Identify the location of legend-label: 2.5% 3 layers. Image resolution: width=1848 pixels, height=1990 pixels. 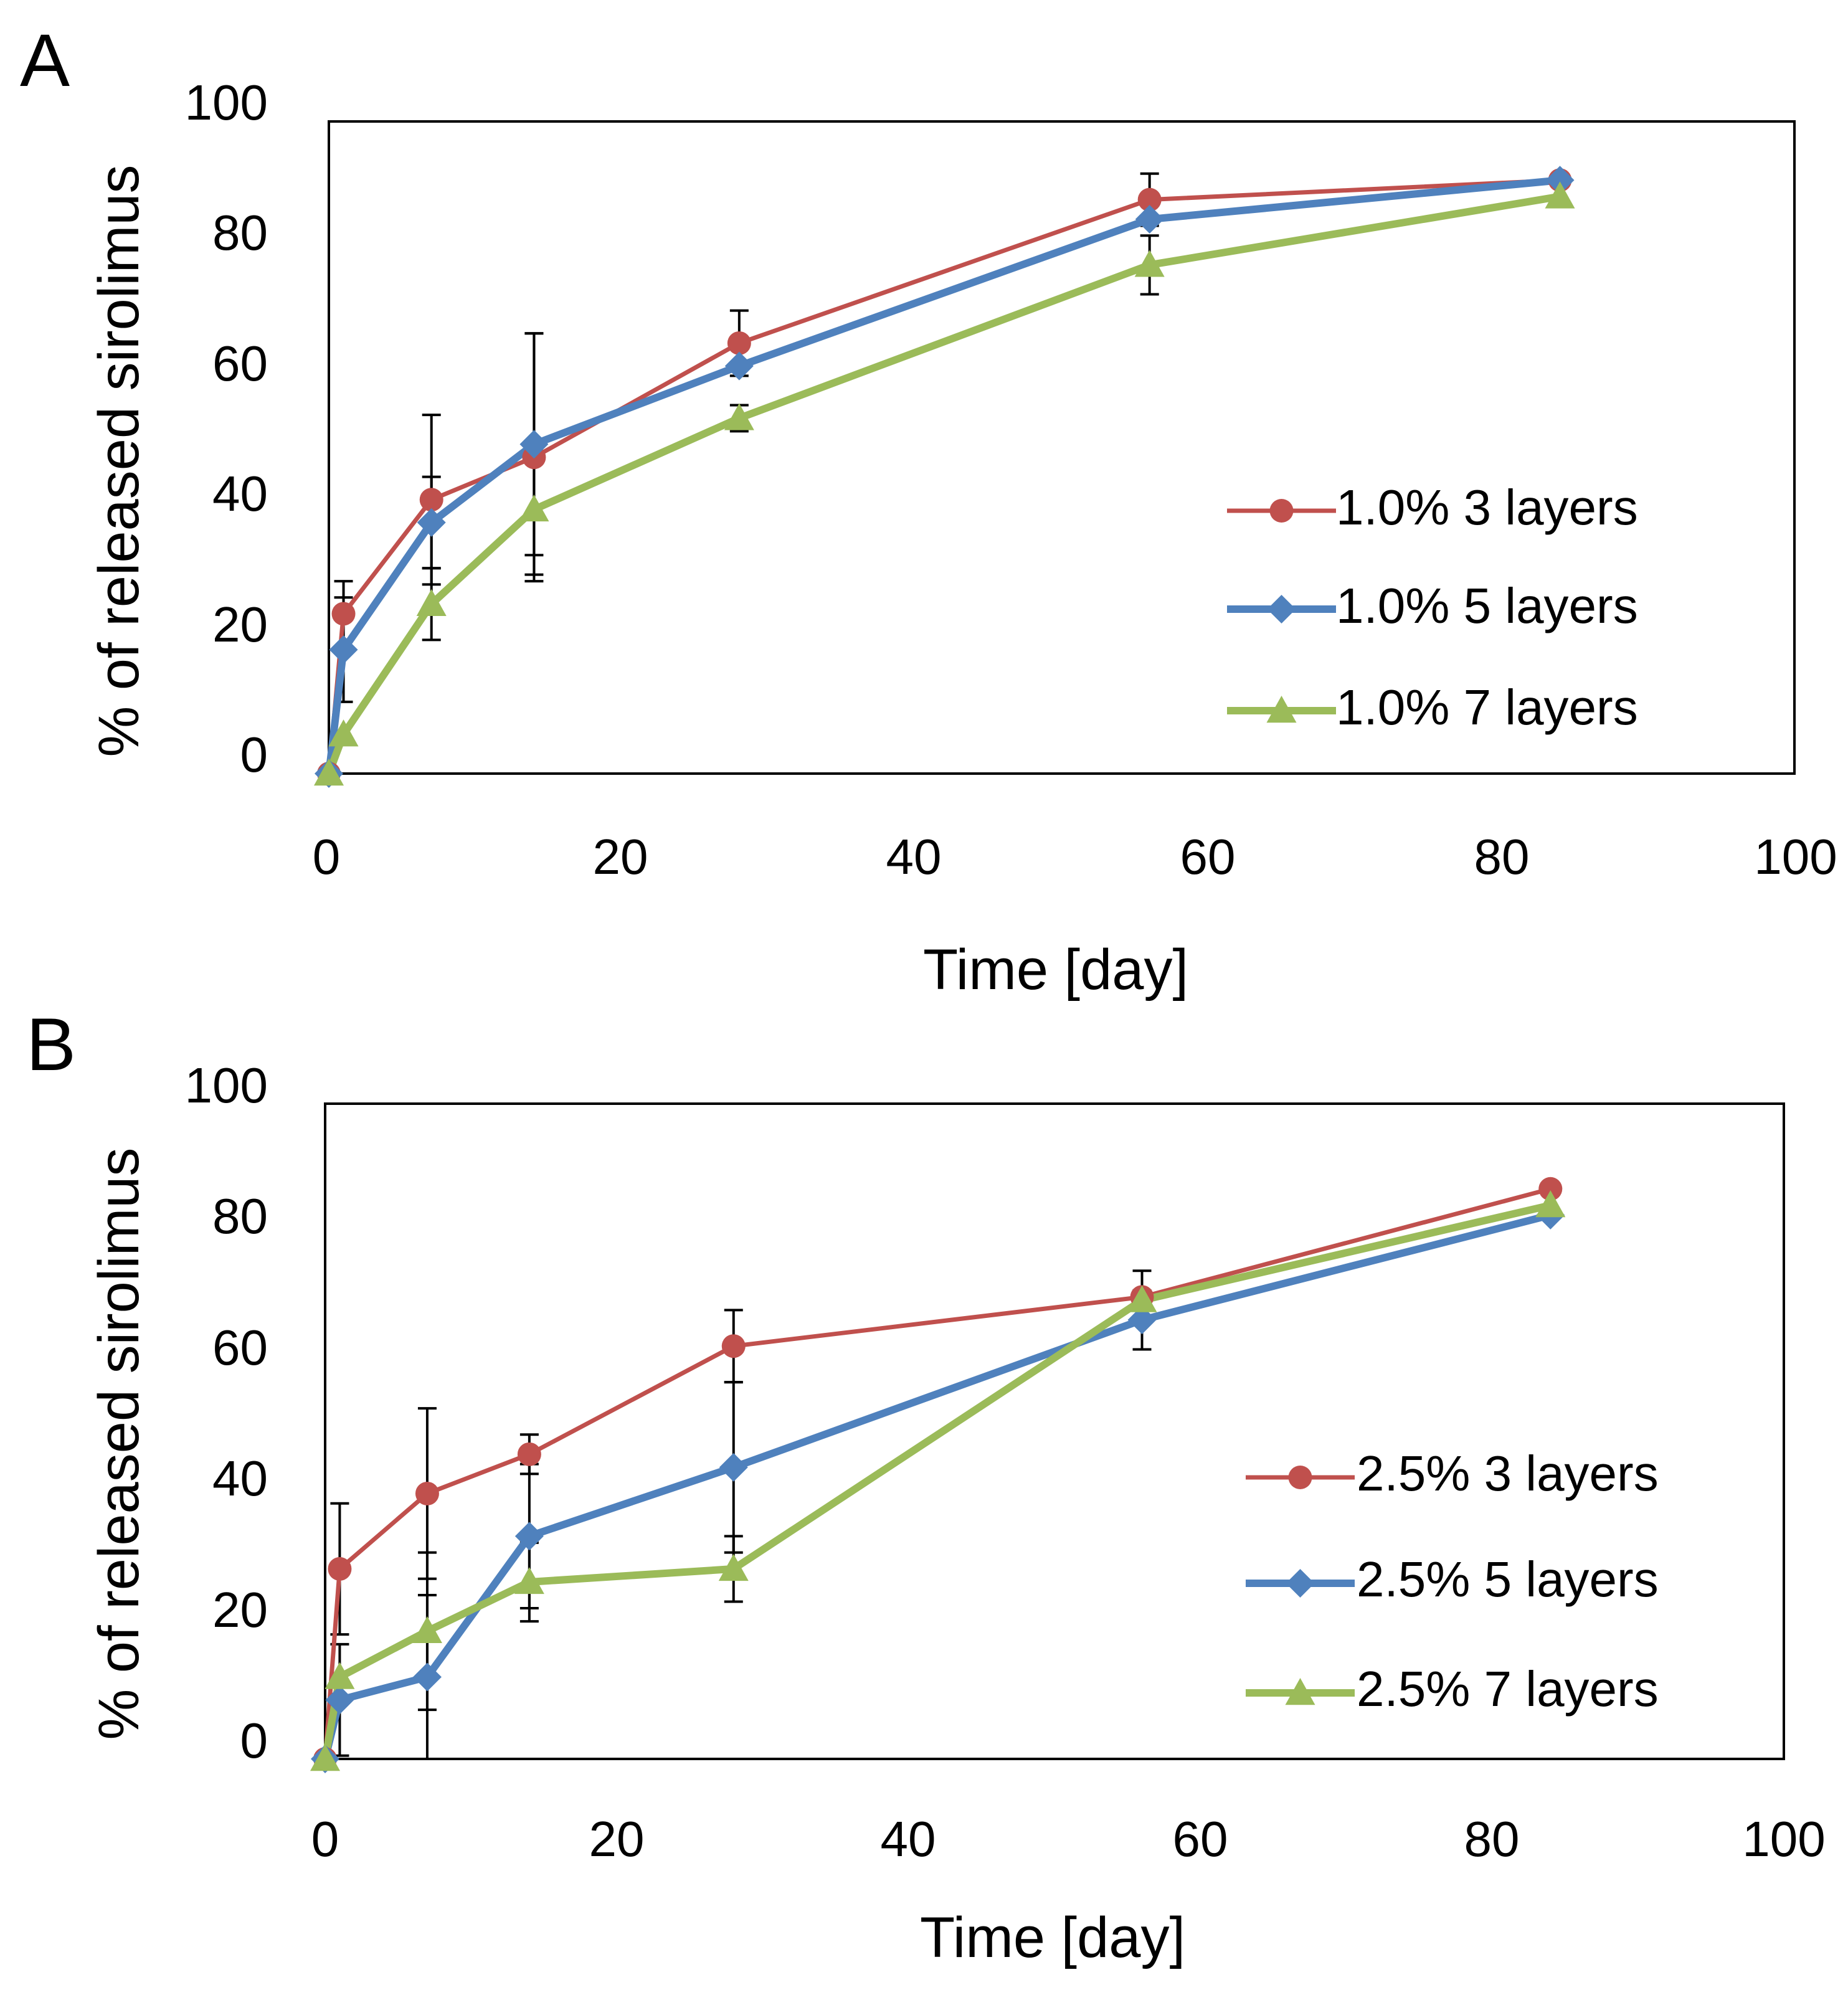
(1508, 1473).